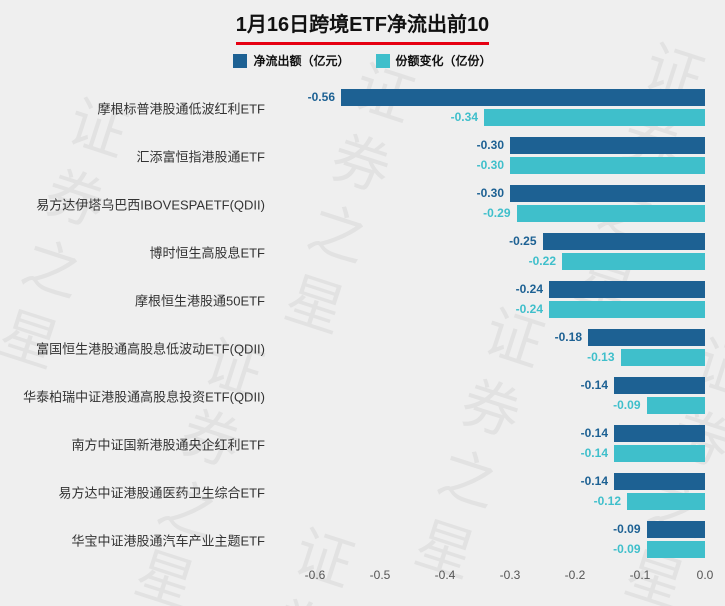 The width and height of the screenshot is (725, 606). Describe the element at coordinates (380, 575) in the screenshot. I see `x-tick-label: -0.5` at that location.